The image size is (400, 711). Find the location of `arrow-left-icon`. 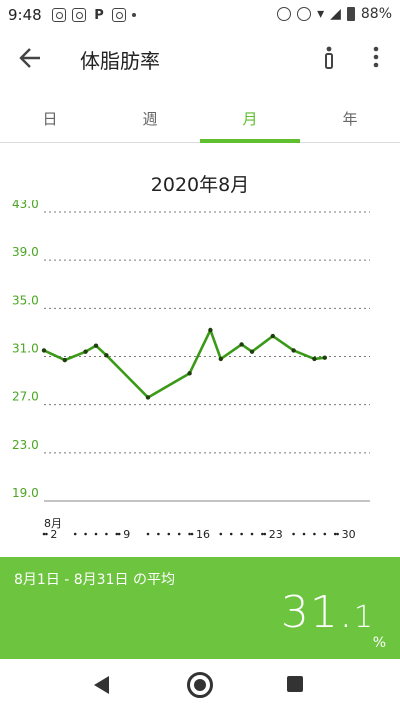

arrow-left-icon is located at coordinates (29, 58).